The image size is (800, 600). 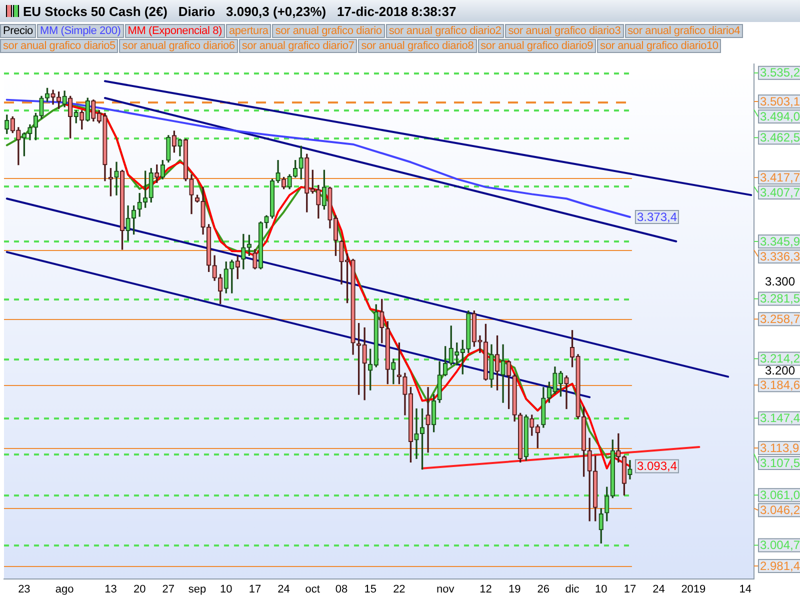 I want to click on x-tick-label: 23, so click(x=24, y=589).